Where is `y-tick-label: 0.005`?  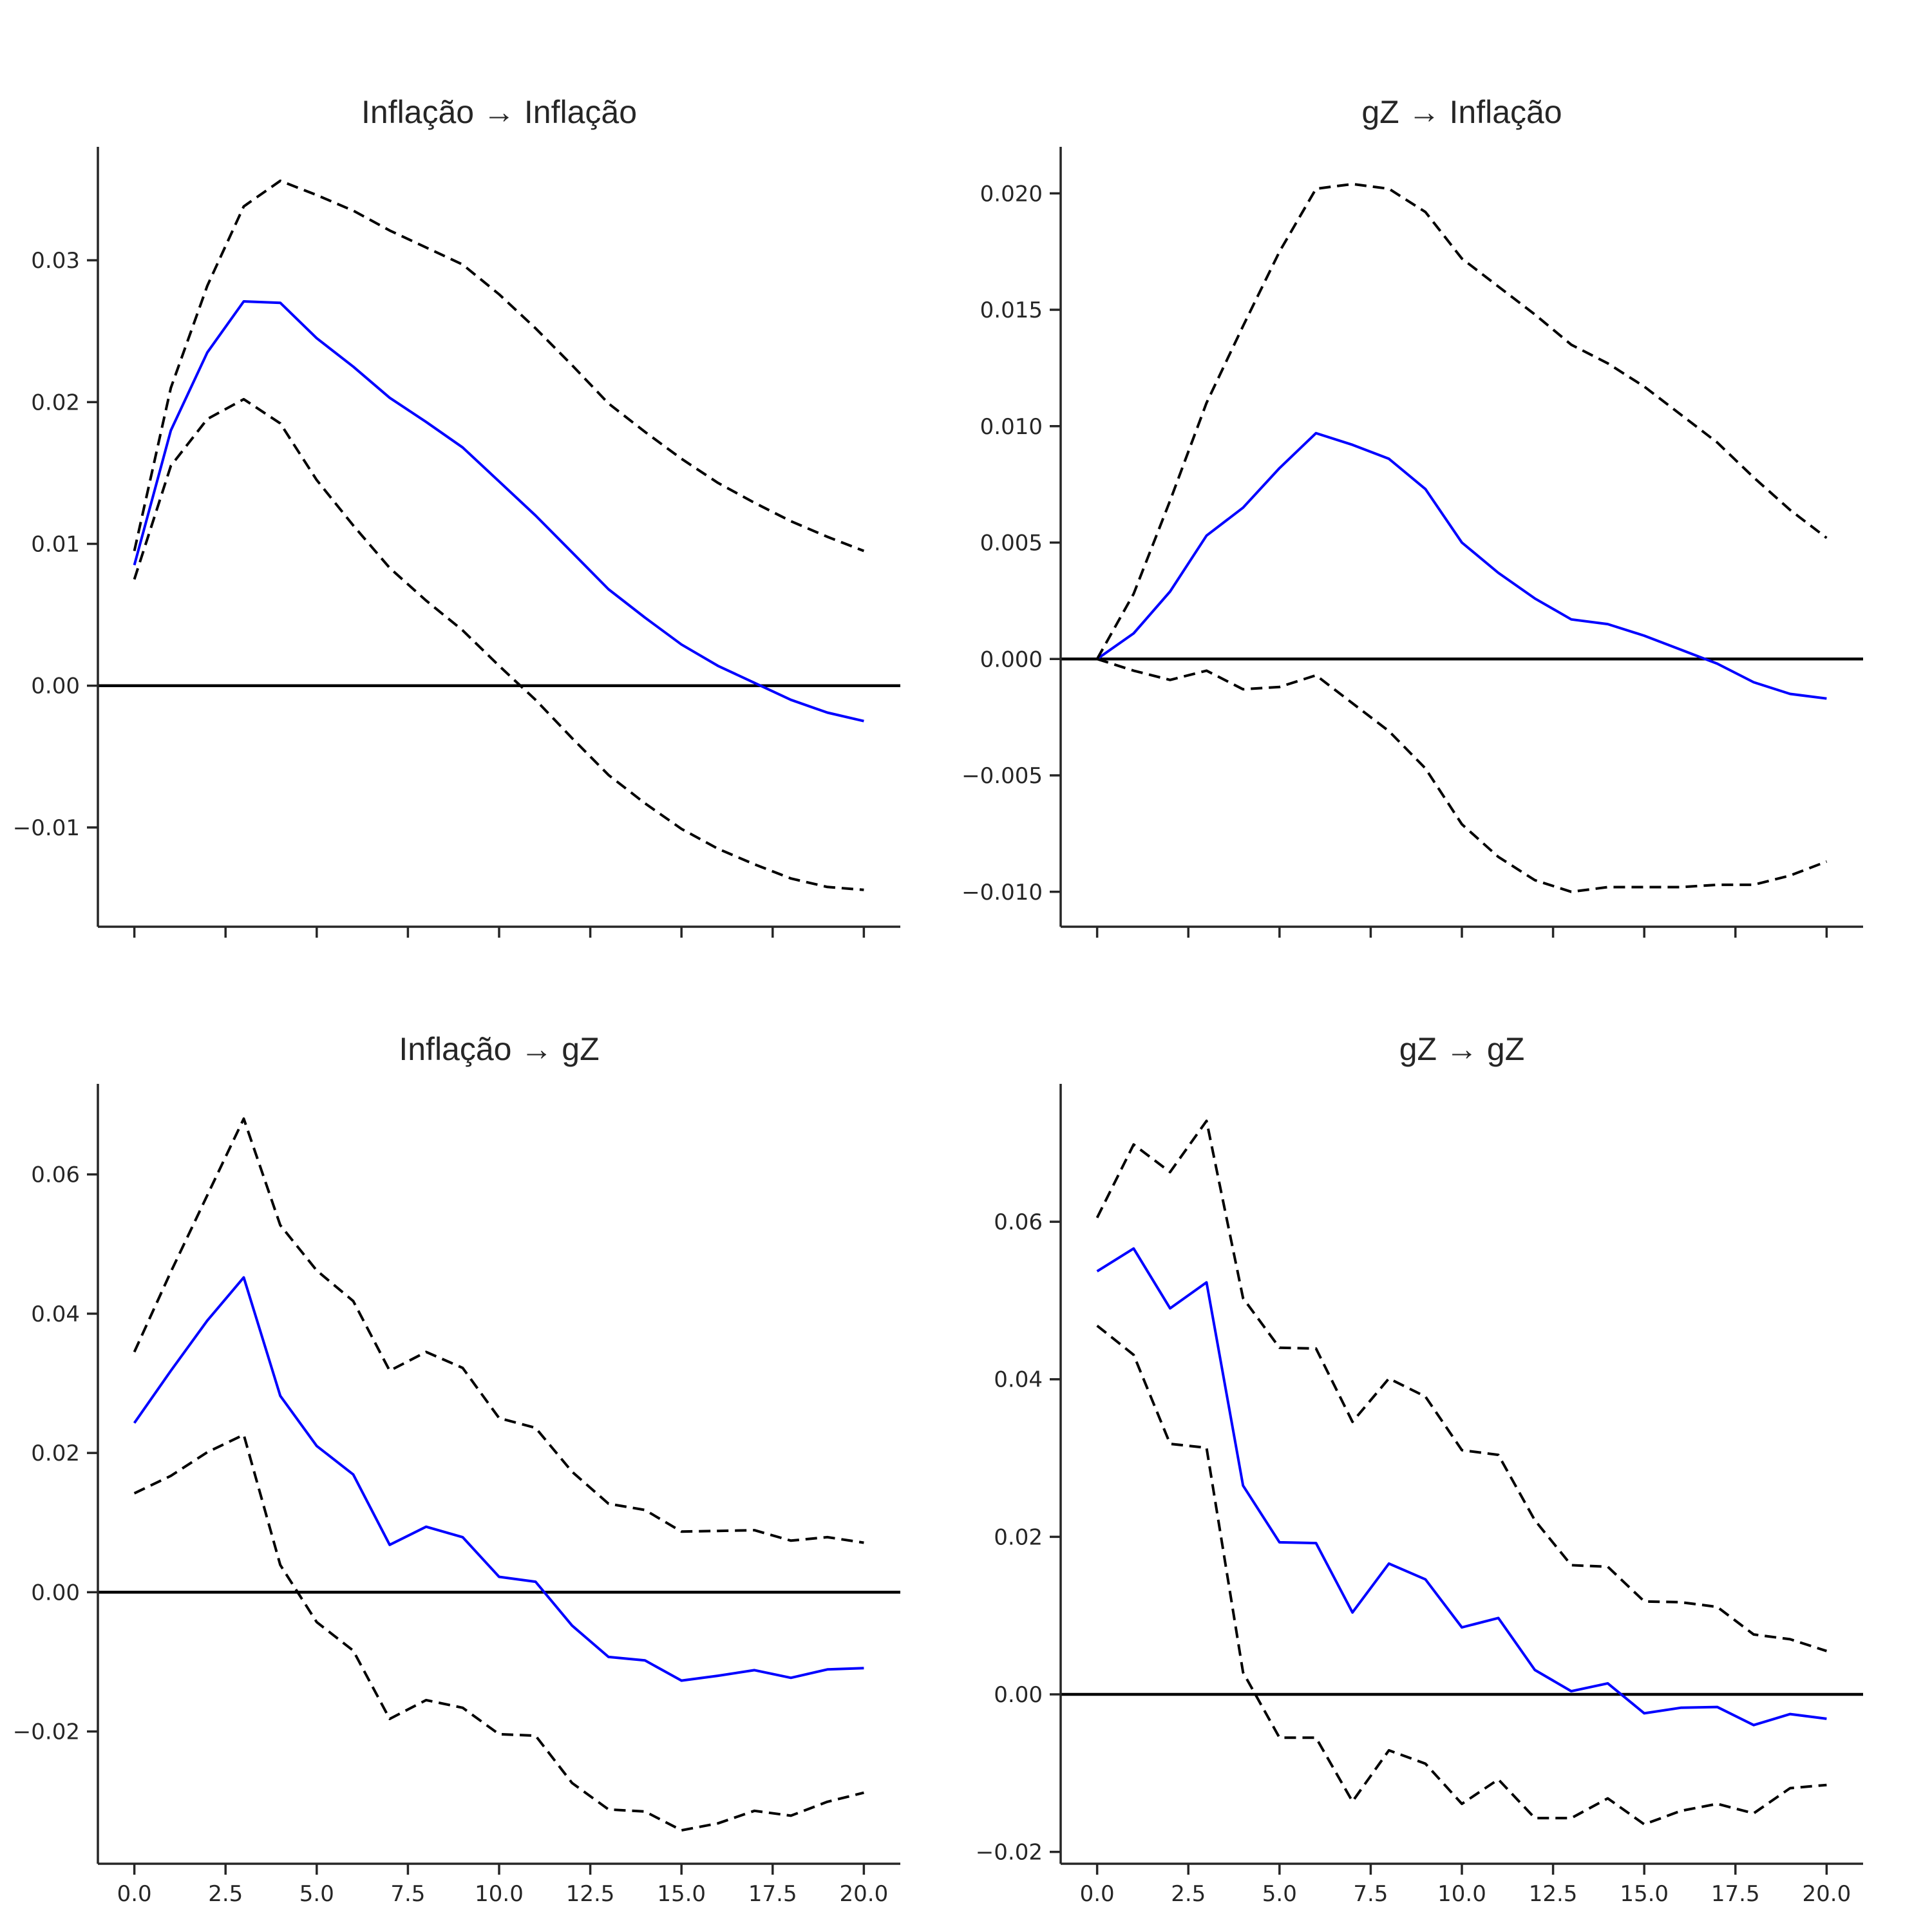
y-tick-label: 0.005 is located at coordinates (1011, 543).